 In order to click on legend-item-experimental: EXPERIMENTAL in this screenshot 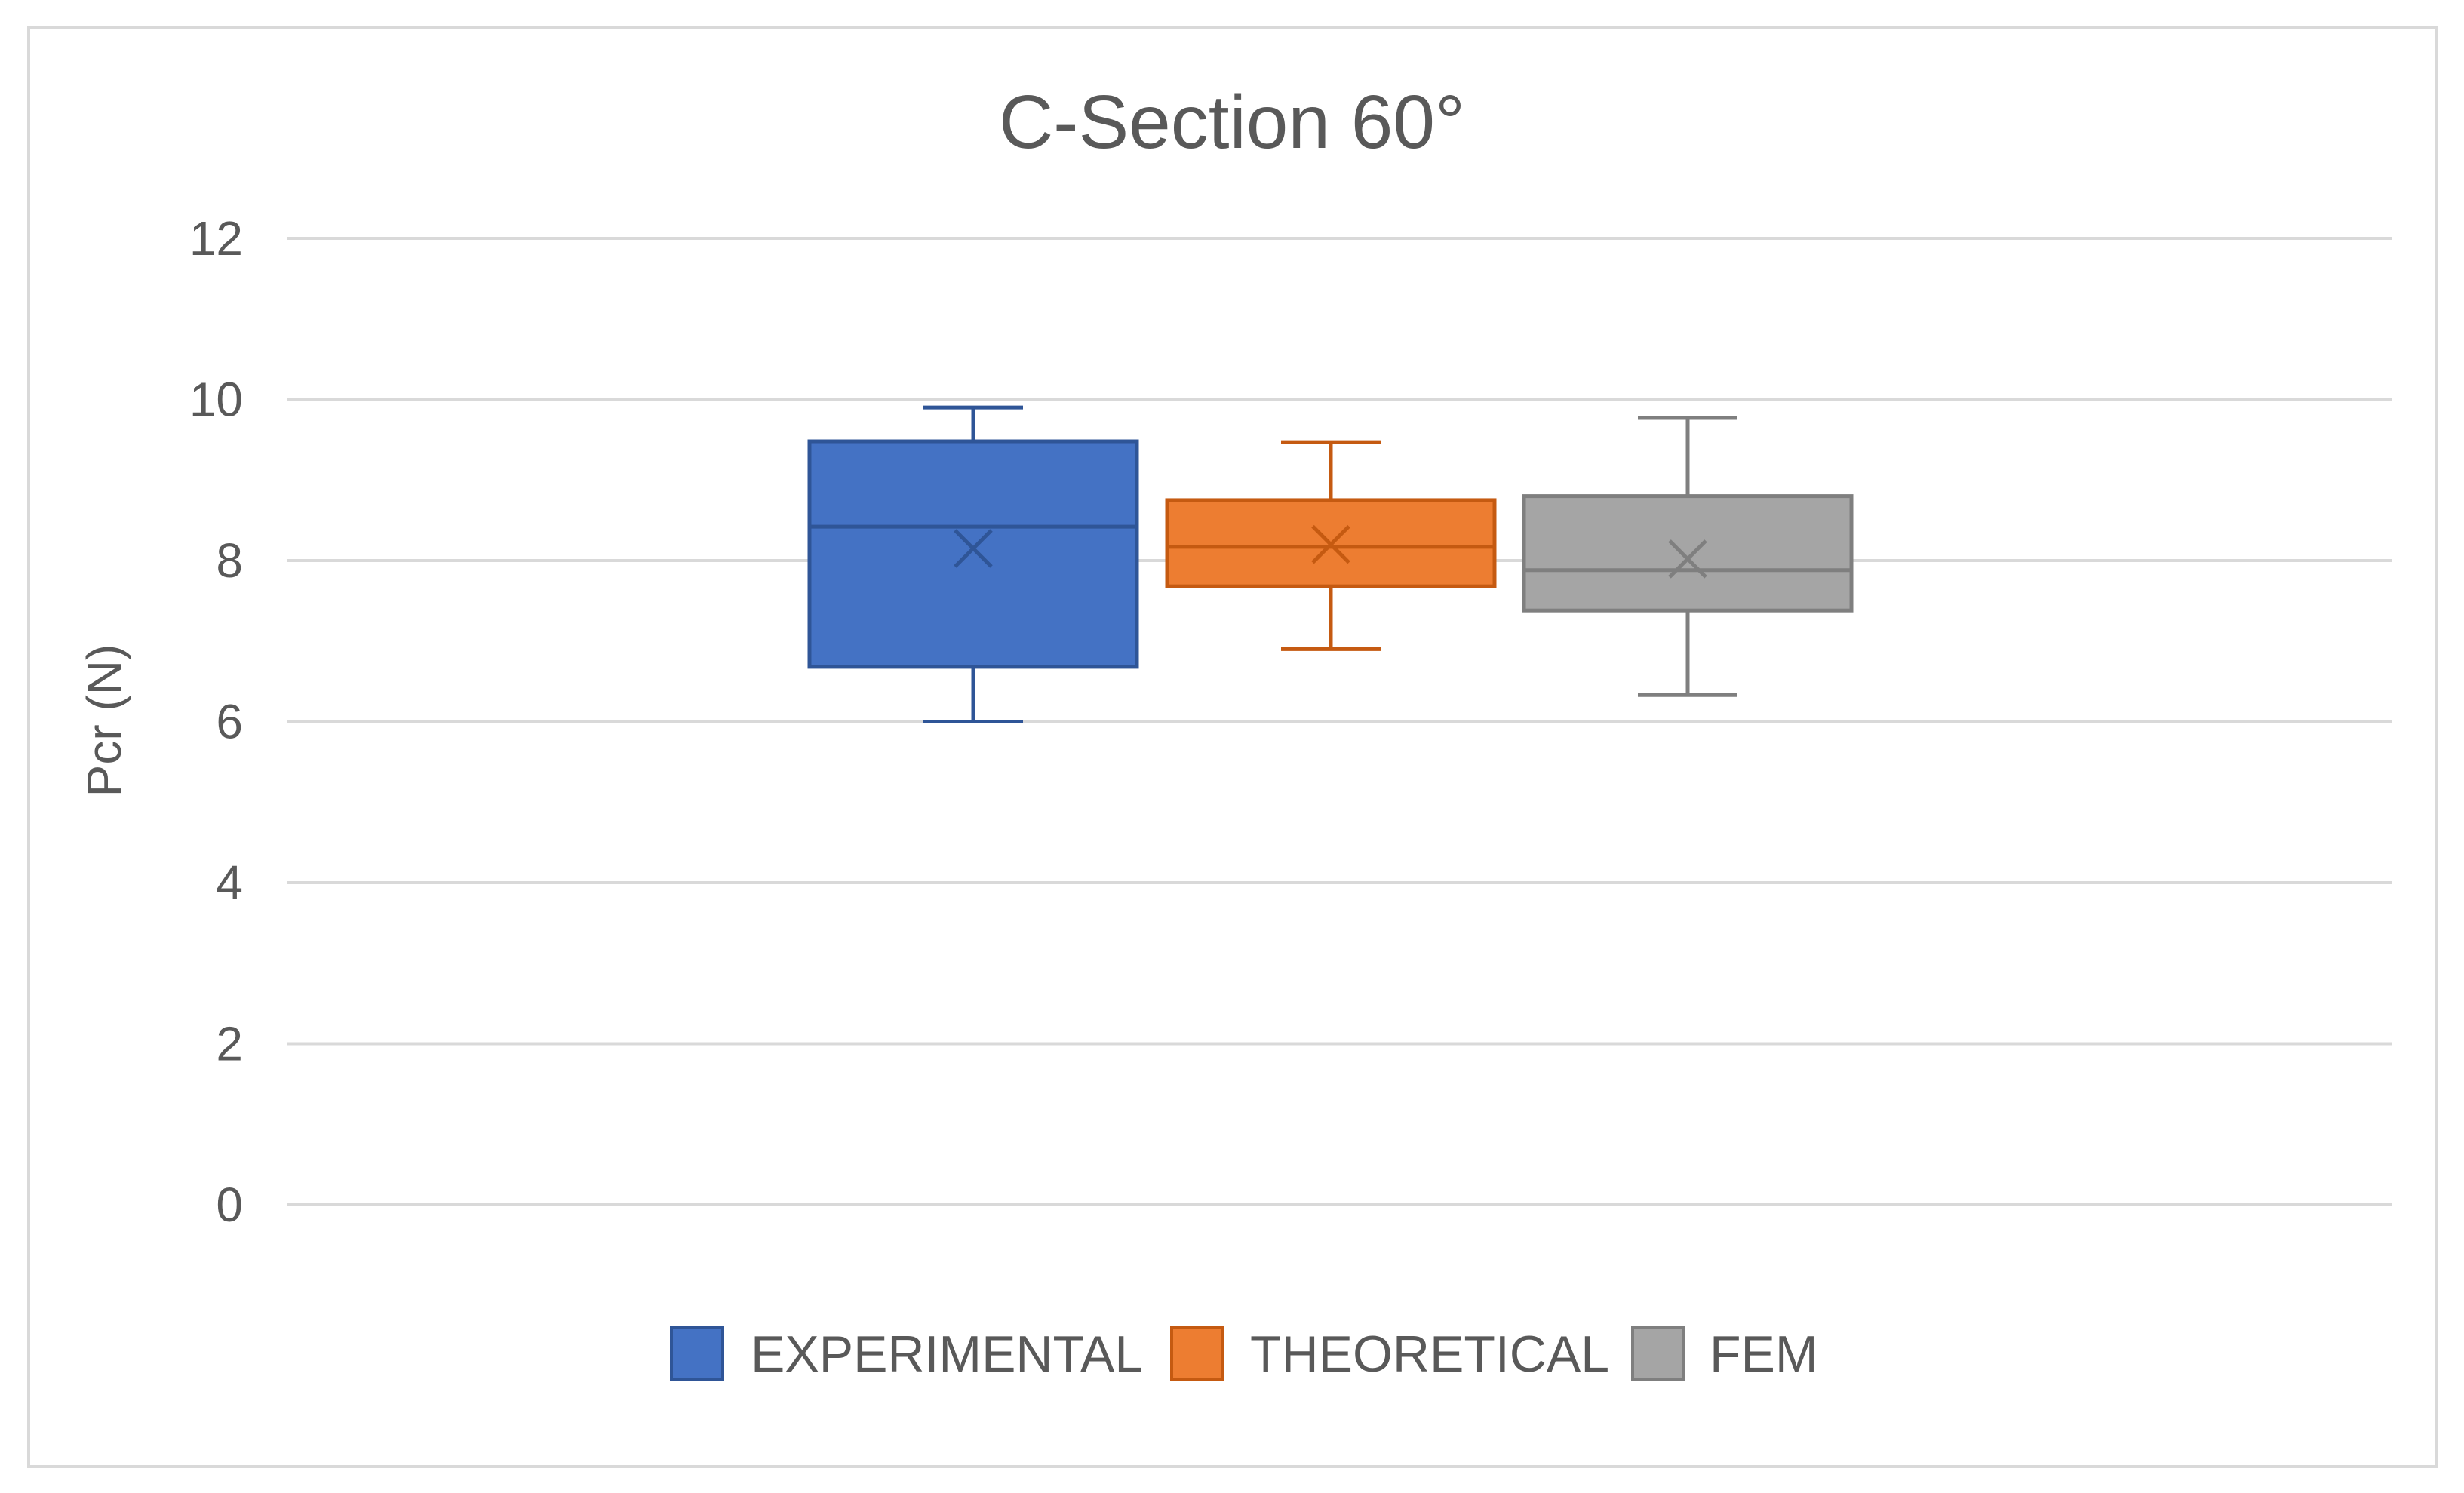, I will do `click(906, 1354)`.